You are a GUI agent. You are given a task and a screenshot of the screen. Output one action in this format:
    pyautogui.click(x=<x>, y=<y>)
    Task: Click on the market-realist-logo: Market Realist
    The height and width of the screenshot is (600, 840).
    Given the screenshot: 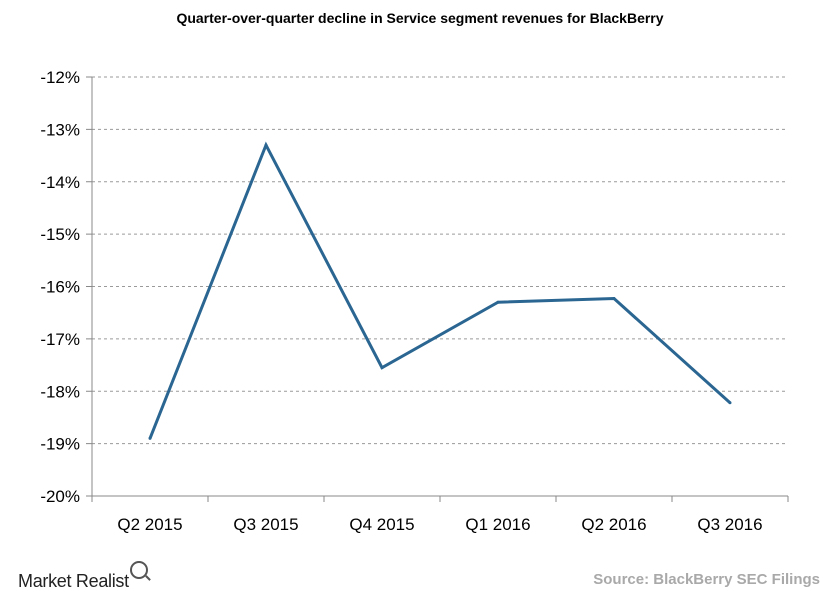 What is the action you would take?
    pyautogui.click(x=83, y=576)
    